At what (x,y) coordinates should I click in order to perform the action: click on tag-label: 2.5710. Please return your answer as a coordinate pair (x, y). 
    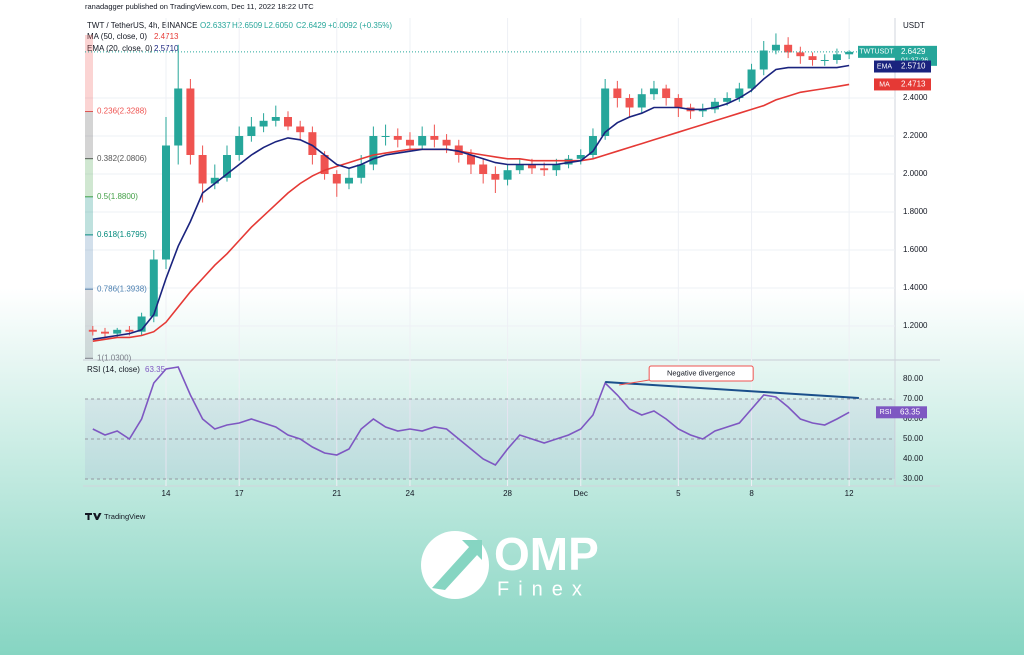
    Looking at the image, I should click on (913, 66).